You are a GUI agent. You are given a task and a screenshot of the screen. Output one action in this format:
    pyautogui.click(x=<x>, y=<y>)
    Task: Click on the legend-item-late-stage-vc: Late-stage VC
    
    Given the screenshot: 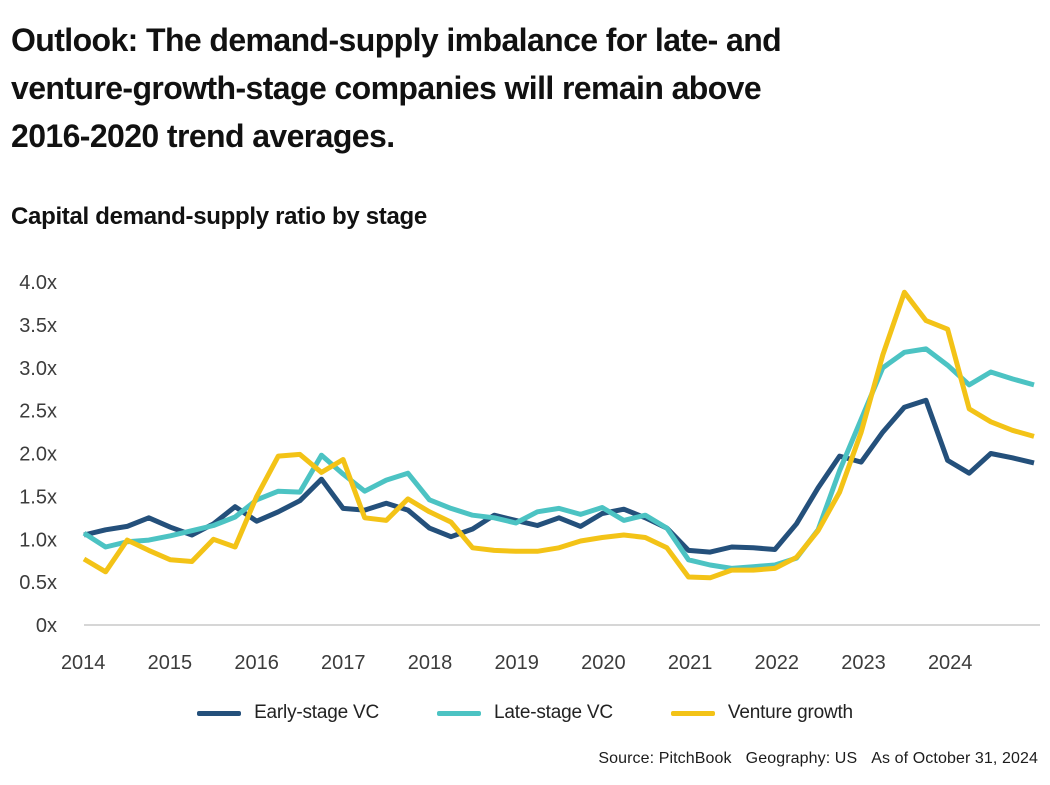 What is the action you would take?
    pyautogui.click(x=525, y=713)
    